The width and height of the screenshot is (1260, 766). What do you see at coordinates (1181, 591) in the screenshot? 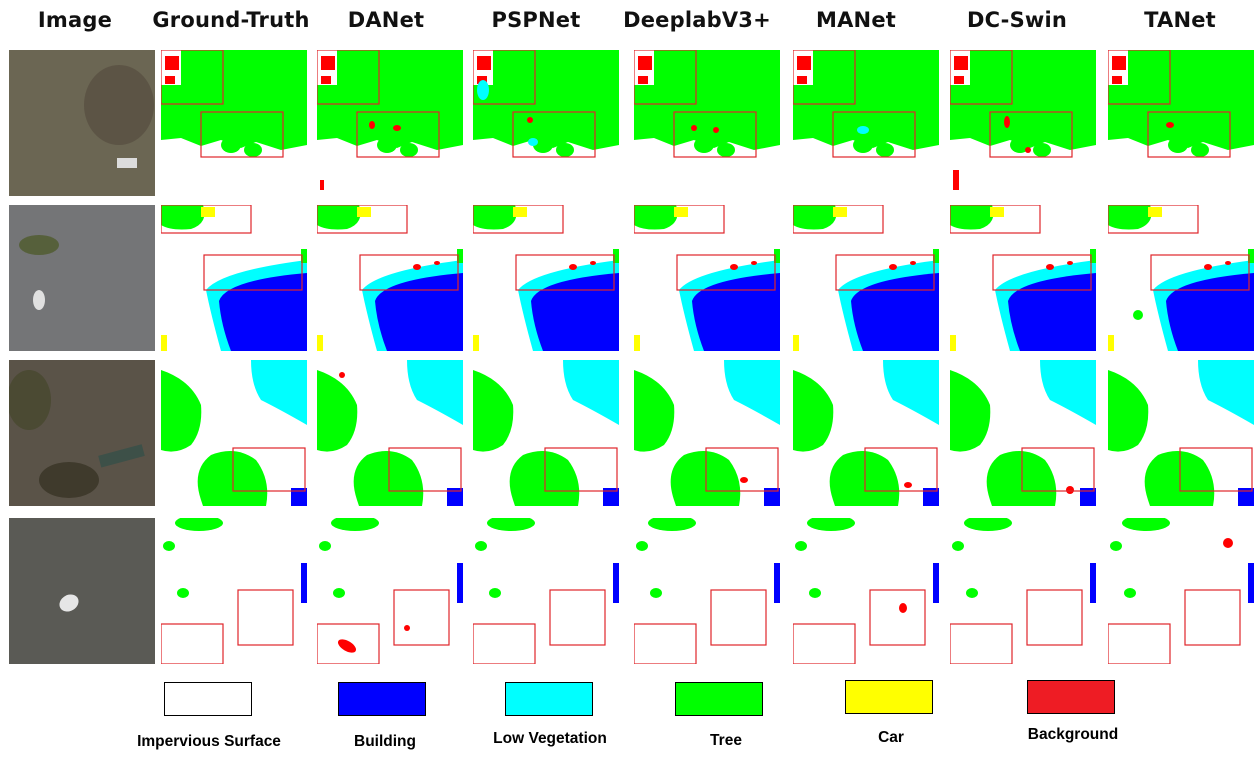
I see `segmentation-map-row4-tanet` at bounding box center [1181, 591].